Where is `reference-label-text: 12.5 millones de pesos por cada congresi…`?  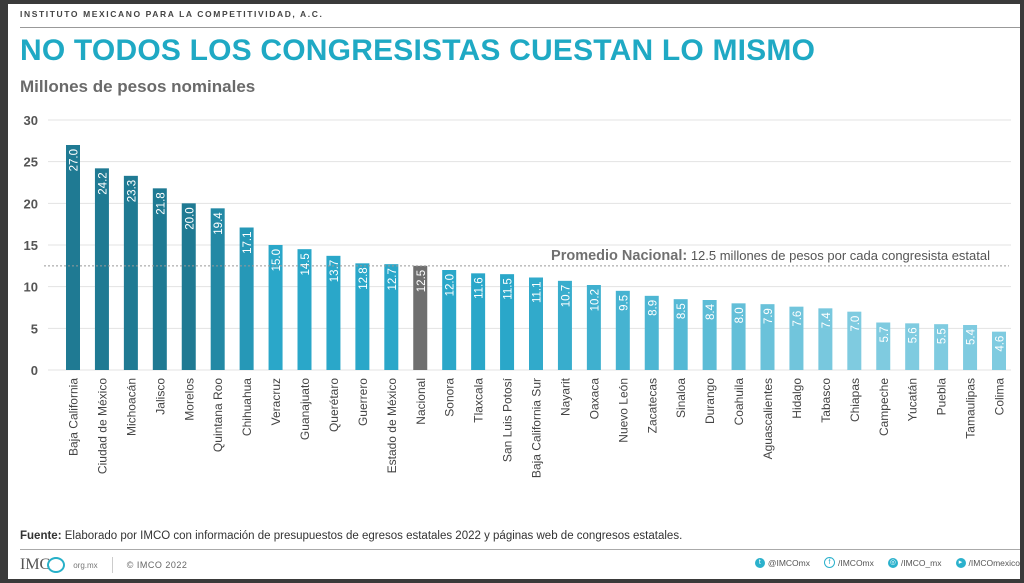
reference-label-text: 12.5 millones de pesos por cada congresi… is located at coordinates (838, 255).